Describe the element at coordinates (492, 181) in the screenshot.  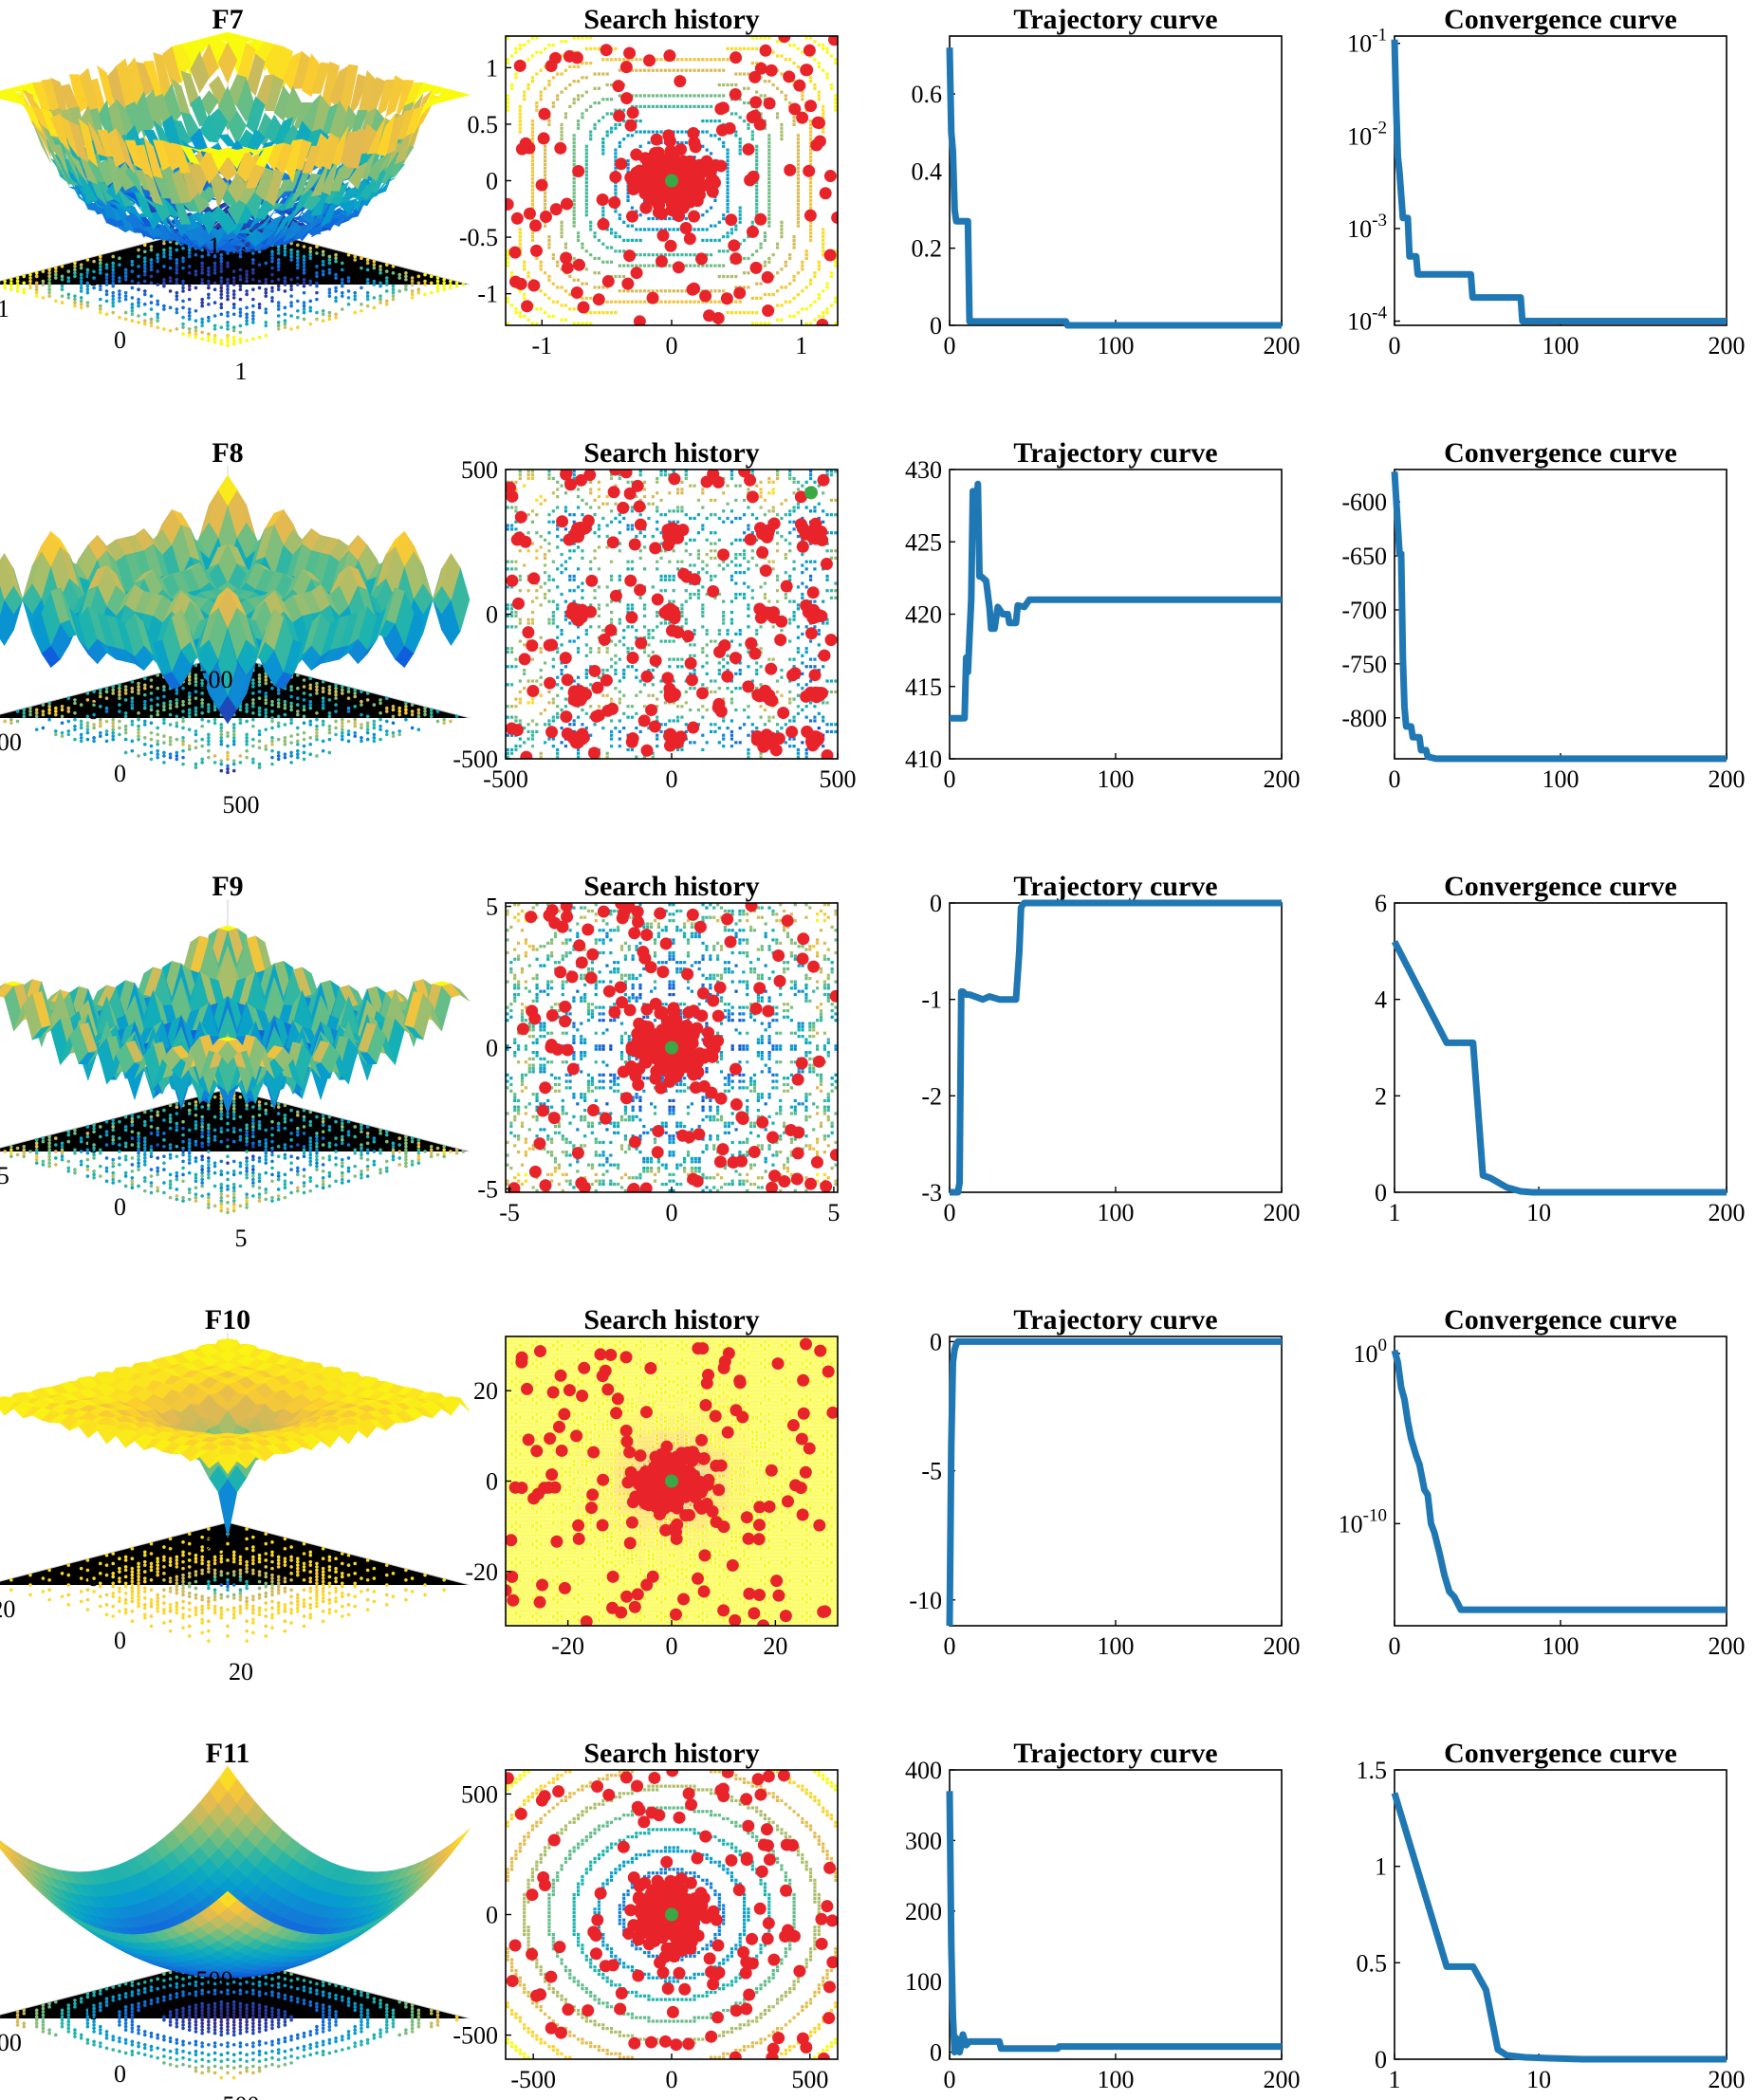
I see `history-y-tick: 0` at that location.